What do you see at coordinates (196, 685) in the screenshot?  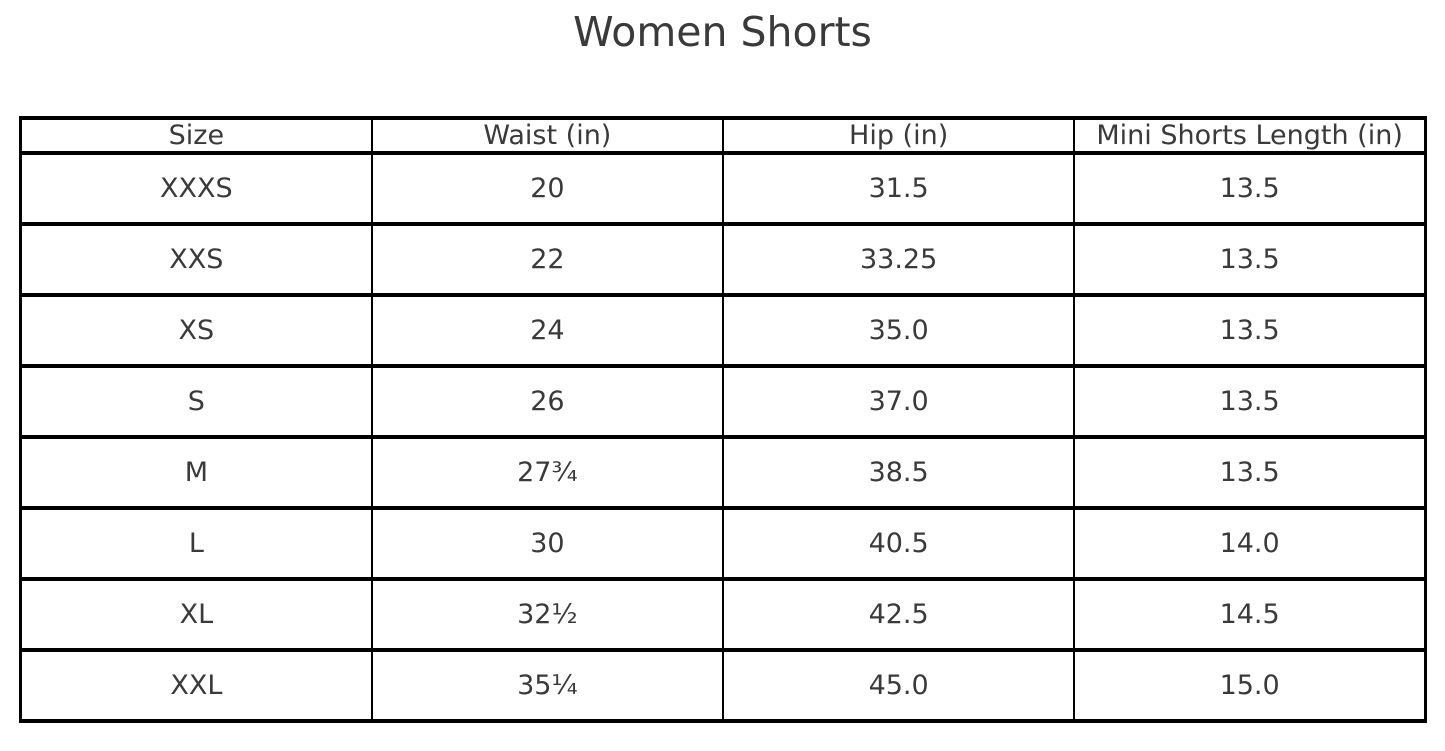 I see `table-cell: XXL` at bounding box center [196, 685].